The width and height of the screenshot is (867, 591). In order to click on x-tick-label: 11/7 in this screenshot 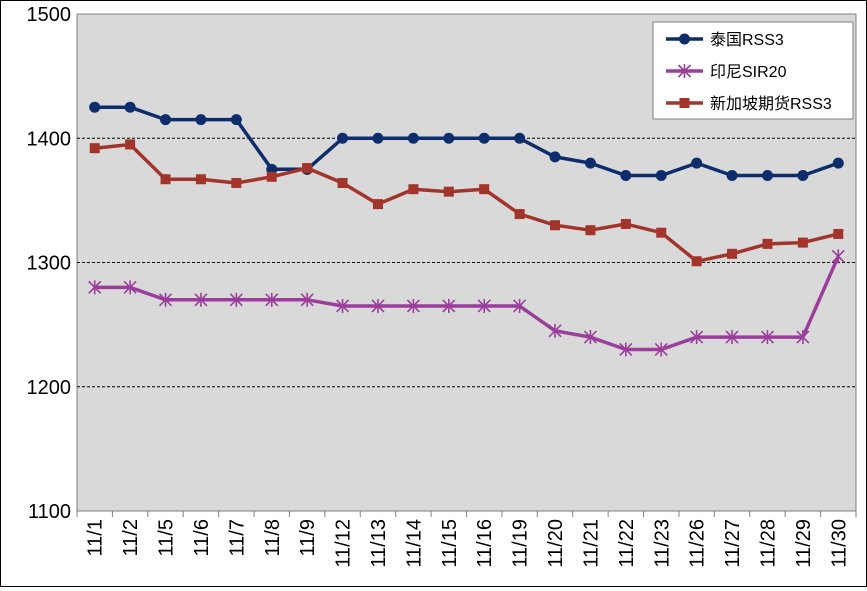, I will do `click(237, 537)`.